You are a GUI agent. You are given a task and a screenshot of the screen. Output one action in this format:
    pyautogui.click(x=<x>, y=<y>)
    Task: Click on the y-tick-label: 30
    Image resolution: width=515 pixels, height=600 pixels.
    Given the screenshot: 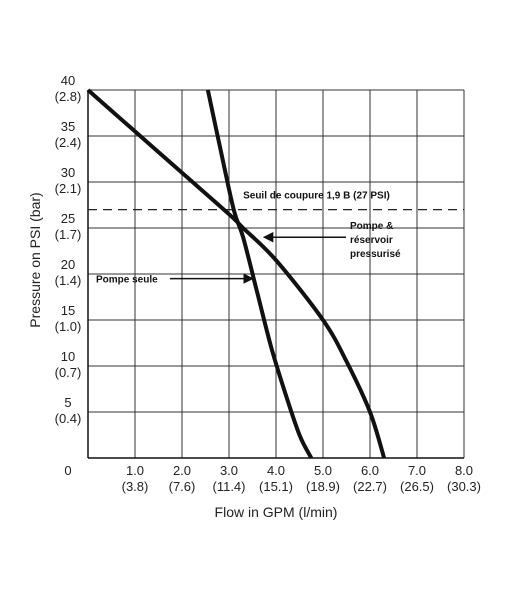 What is the action you would take?
    pyautogui.click(x=68, y=172)
    